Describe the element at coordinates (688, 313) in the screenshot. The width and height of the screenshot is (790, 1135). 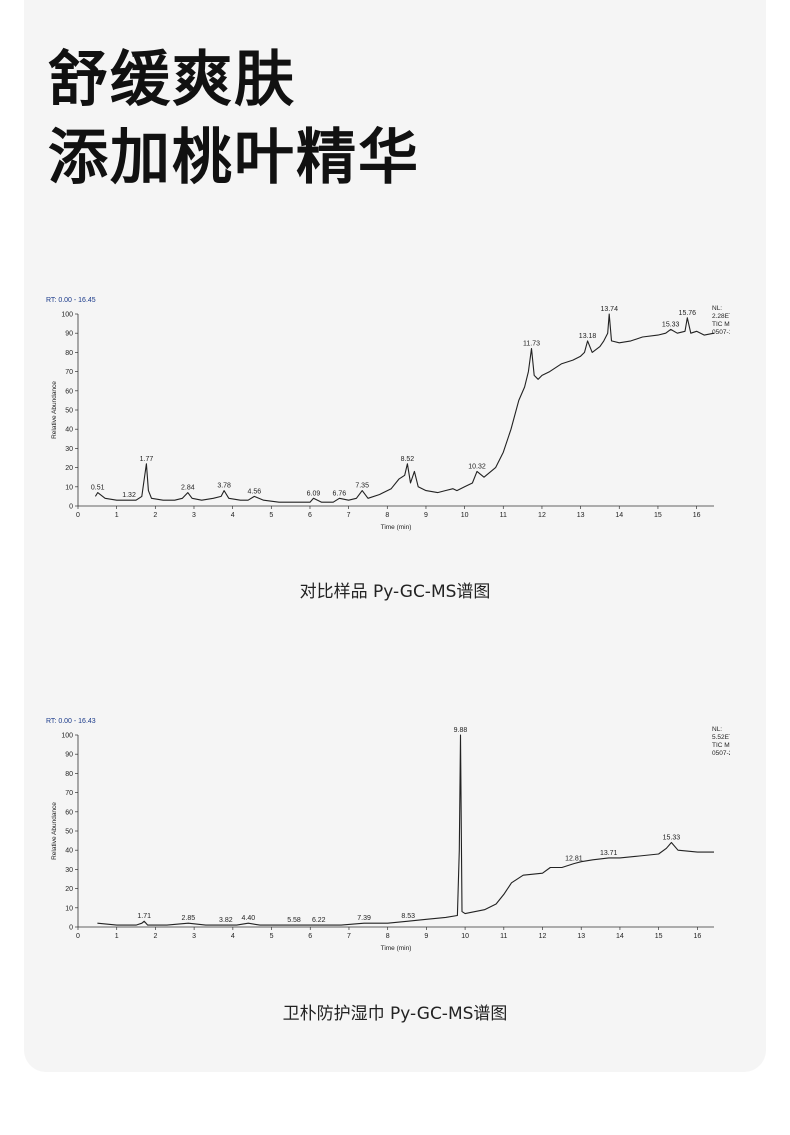
I see `peak-label: 15.76` at that location.